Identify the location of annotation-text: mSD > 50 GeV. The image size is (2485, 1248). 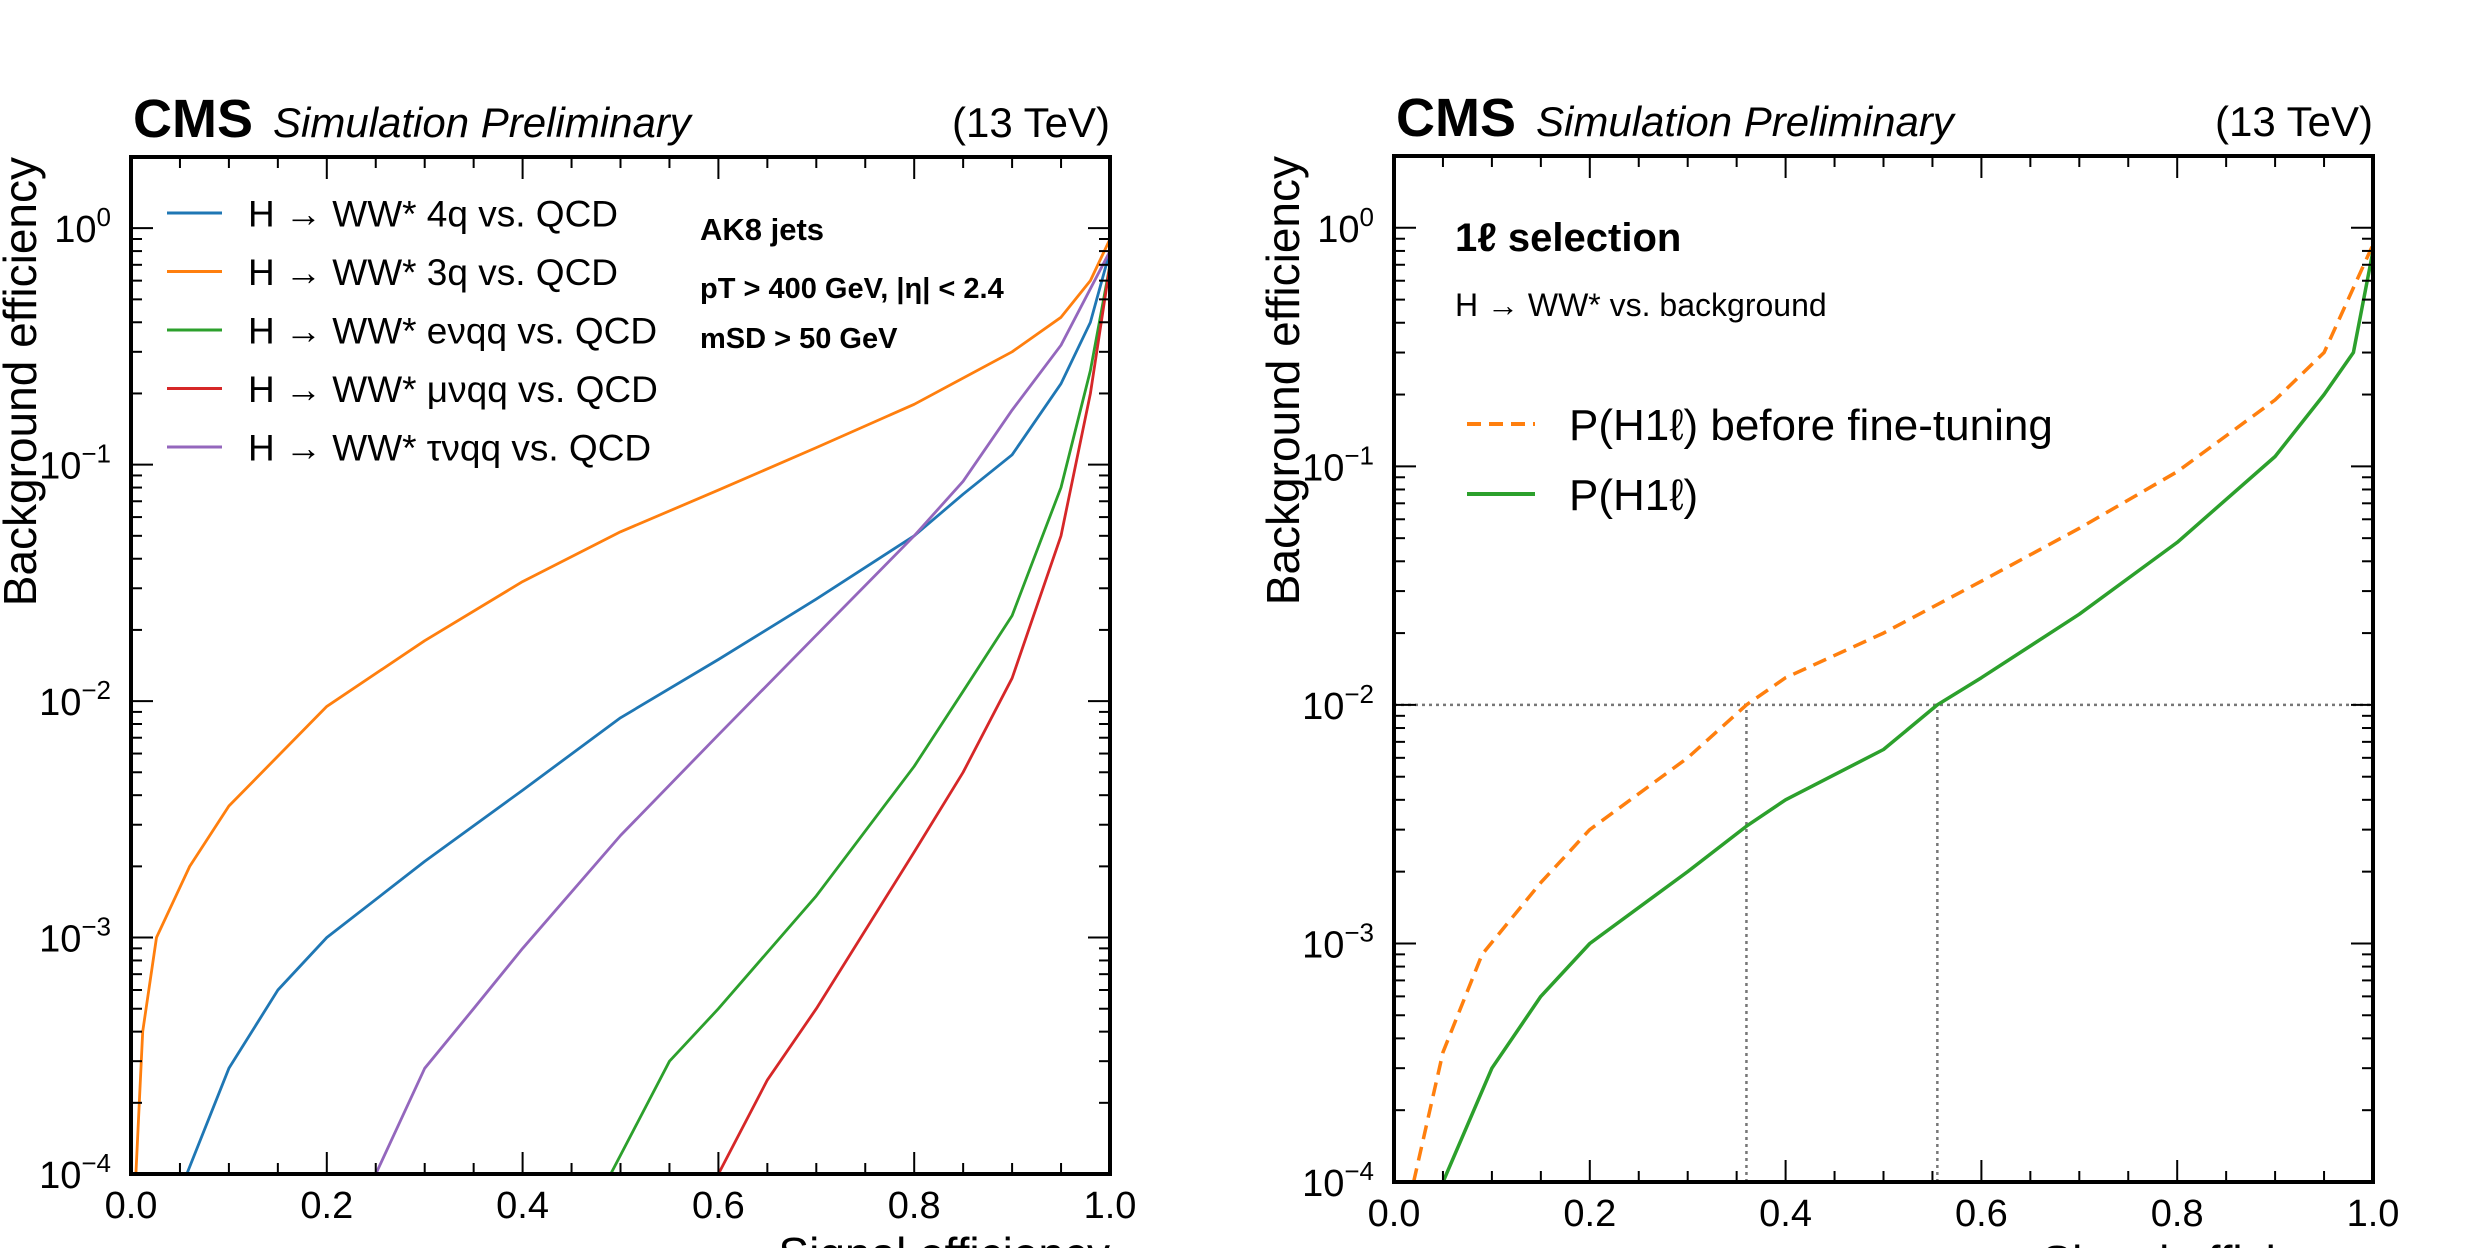
(799, 339).